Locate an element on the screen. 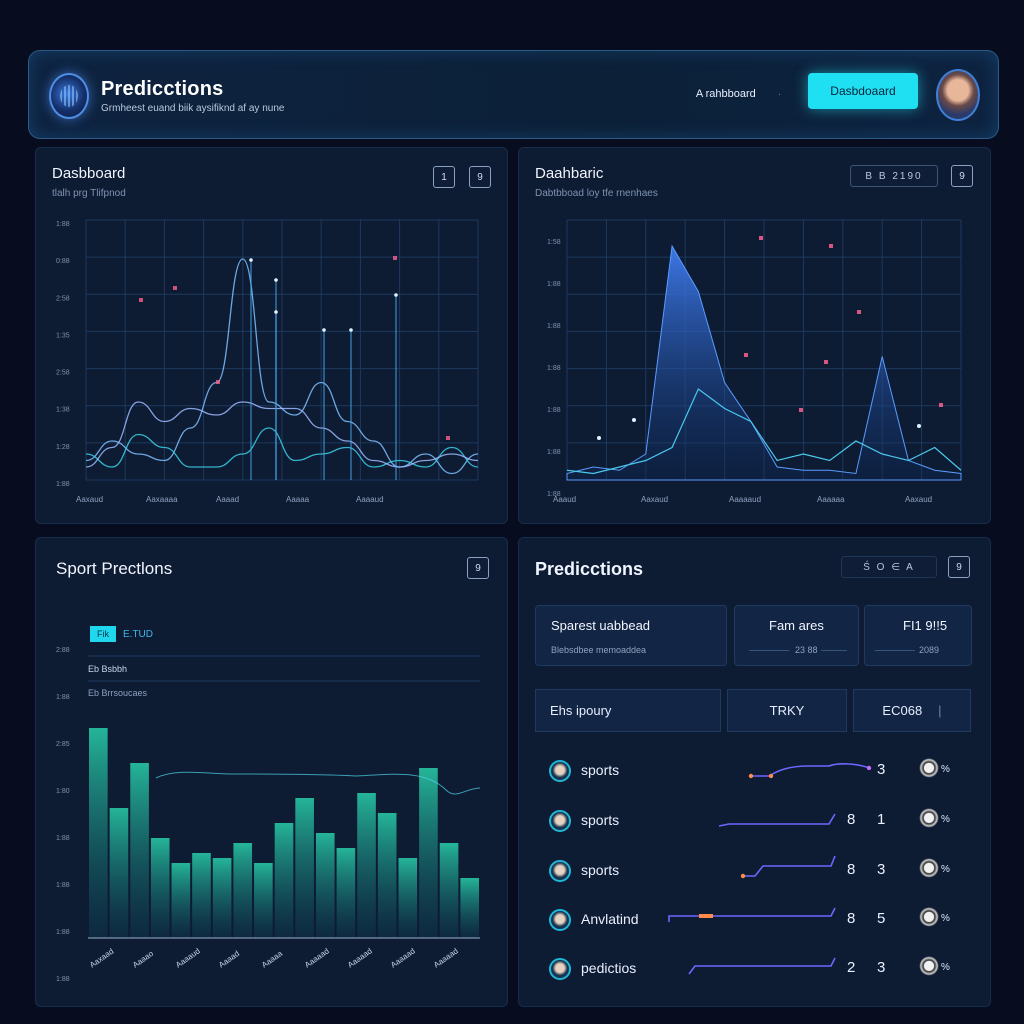 This screenshot has width=1024, height=1024. area-series is located at coordinates (764, 362).